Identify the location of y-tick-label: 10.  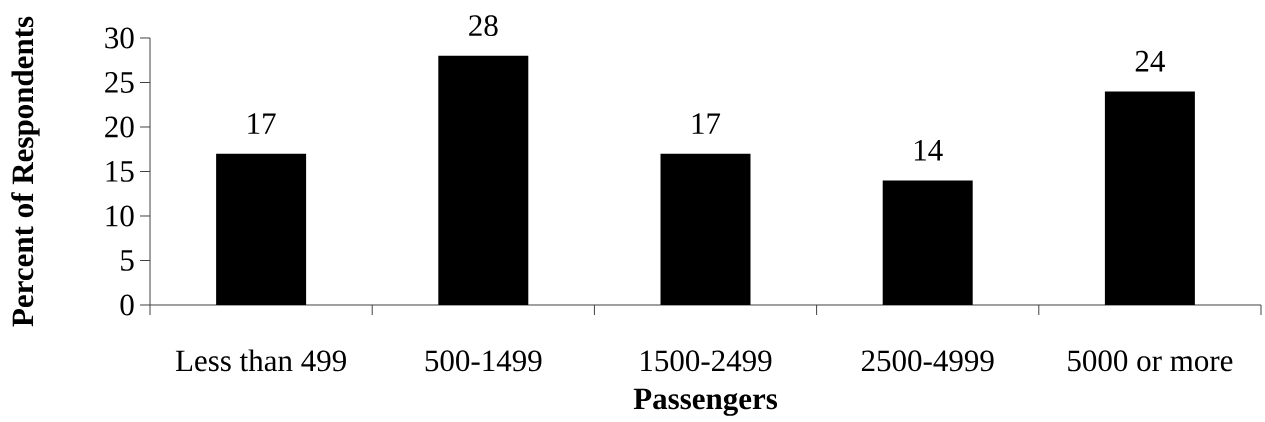
(120, 216).